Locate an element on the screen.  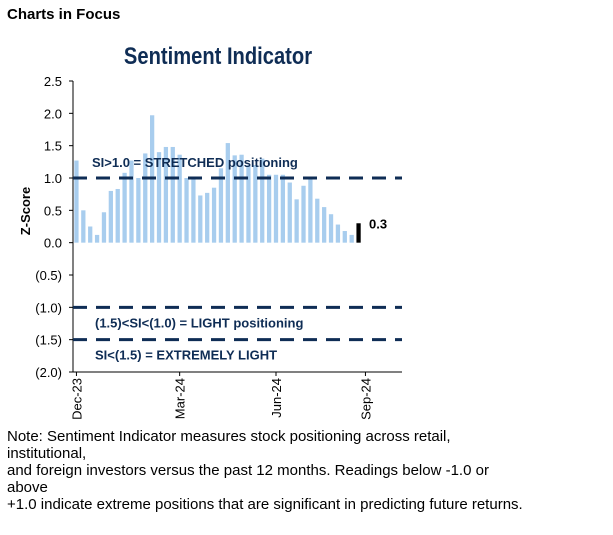
y-tick-label: 2.5 is located at coordinates (53, 81).